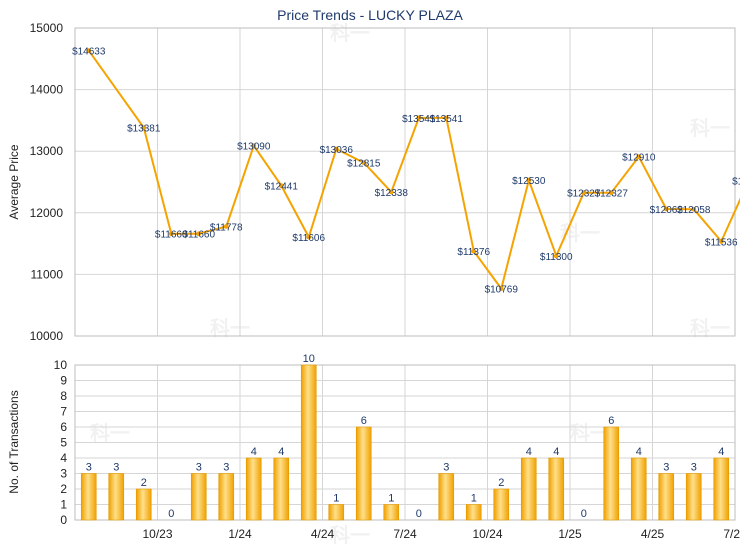 The width and height of the screenshot is (740, 550). I want to click on price-y-tick-label: 12000, so click(47, 213).